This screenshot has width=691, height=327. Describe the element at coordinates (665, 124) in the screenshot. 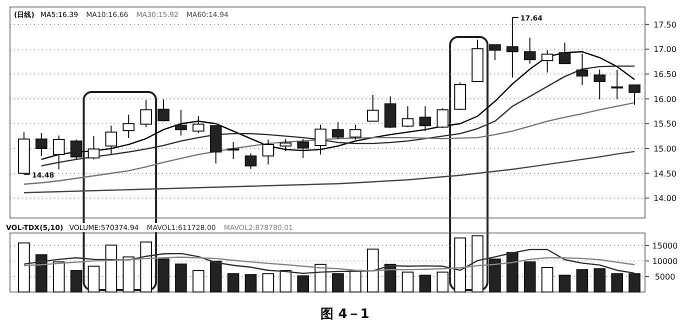

I see `y-tick-label: 15.50` at that location.